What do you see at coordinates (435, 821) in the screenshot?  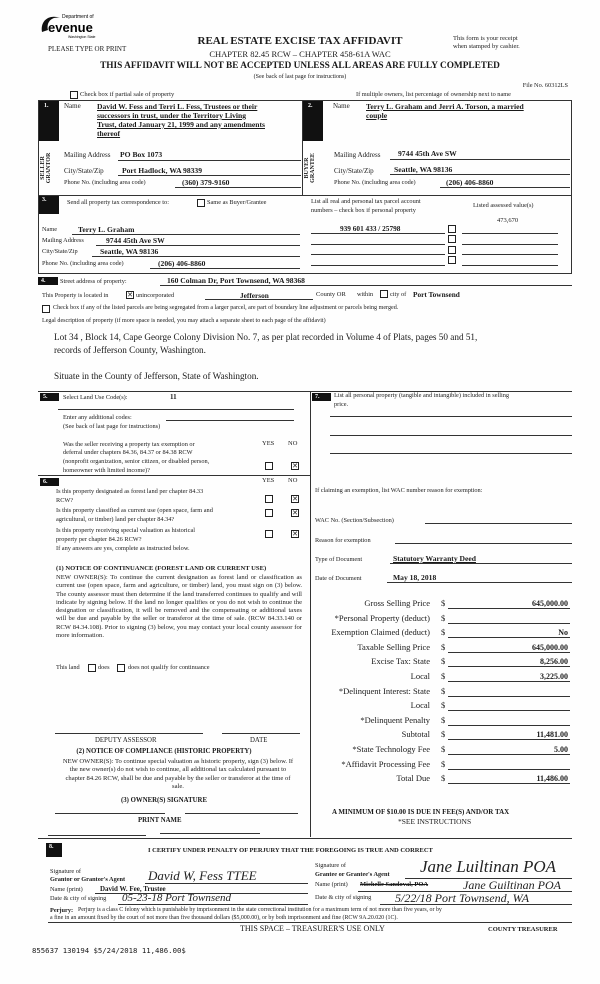 I see `see-instructions-note: *SEE INSTRUCTIONS` at bounding box center [435, 821].